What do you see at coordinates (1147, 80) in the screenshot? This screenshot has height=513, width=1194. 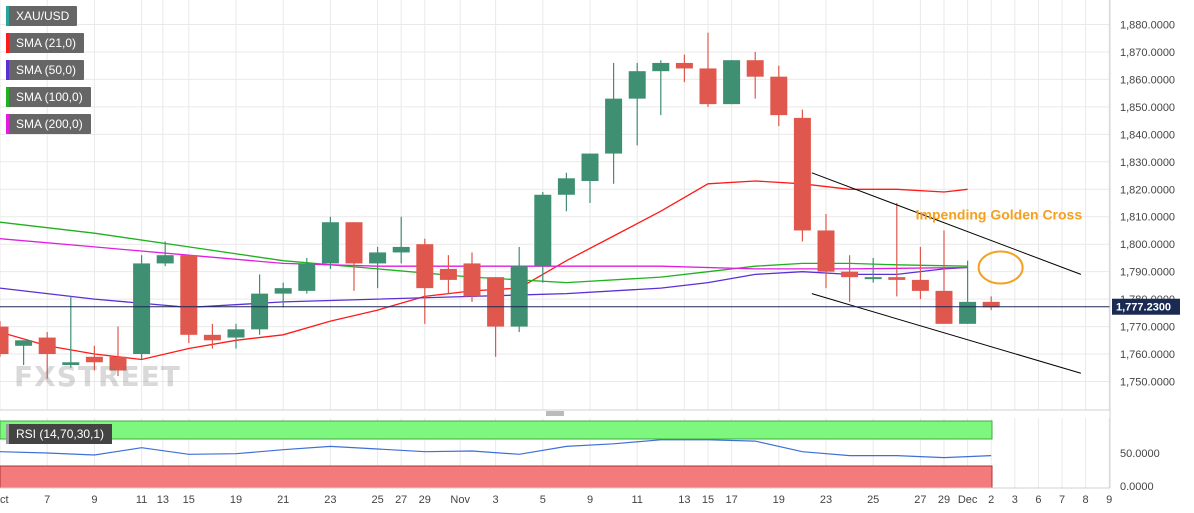 I see `y-tick-label: 1,860.0000` at bounding box center [1147, 80].